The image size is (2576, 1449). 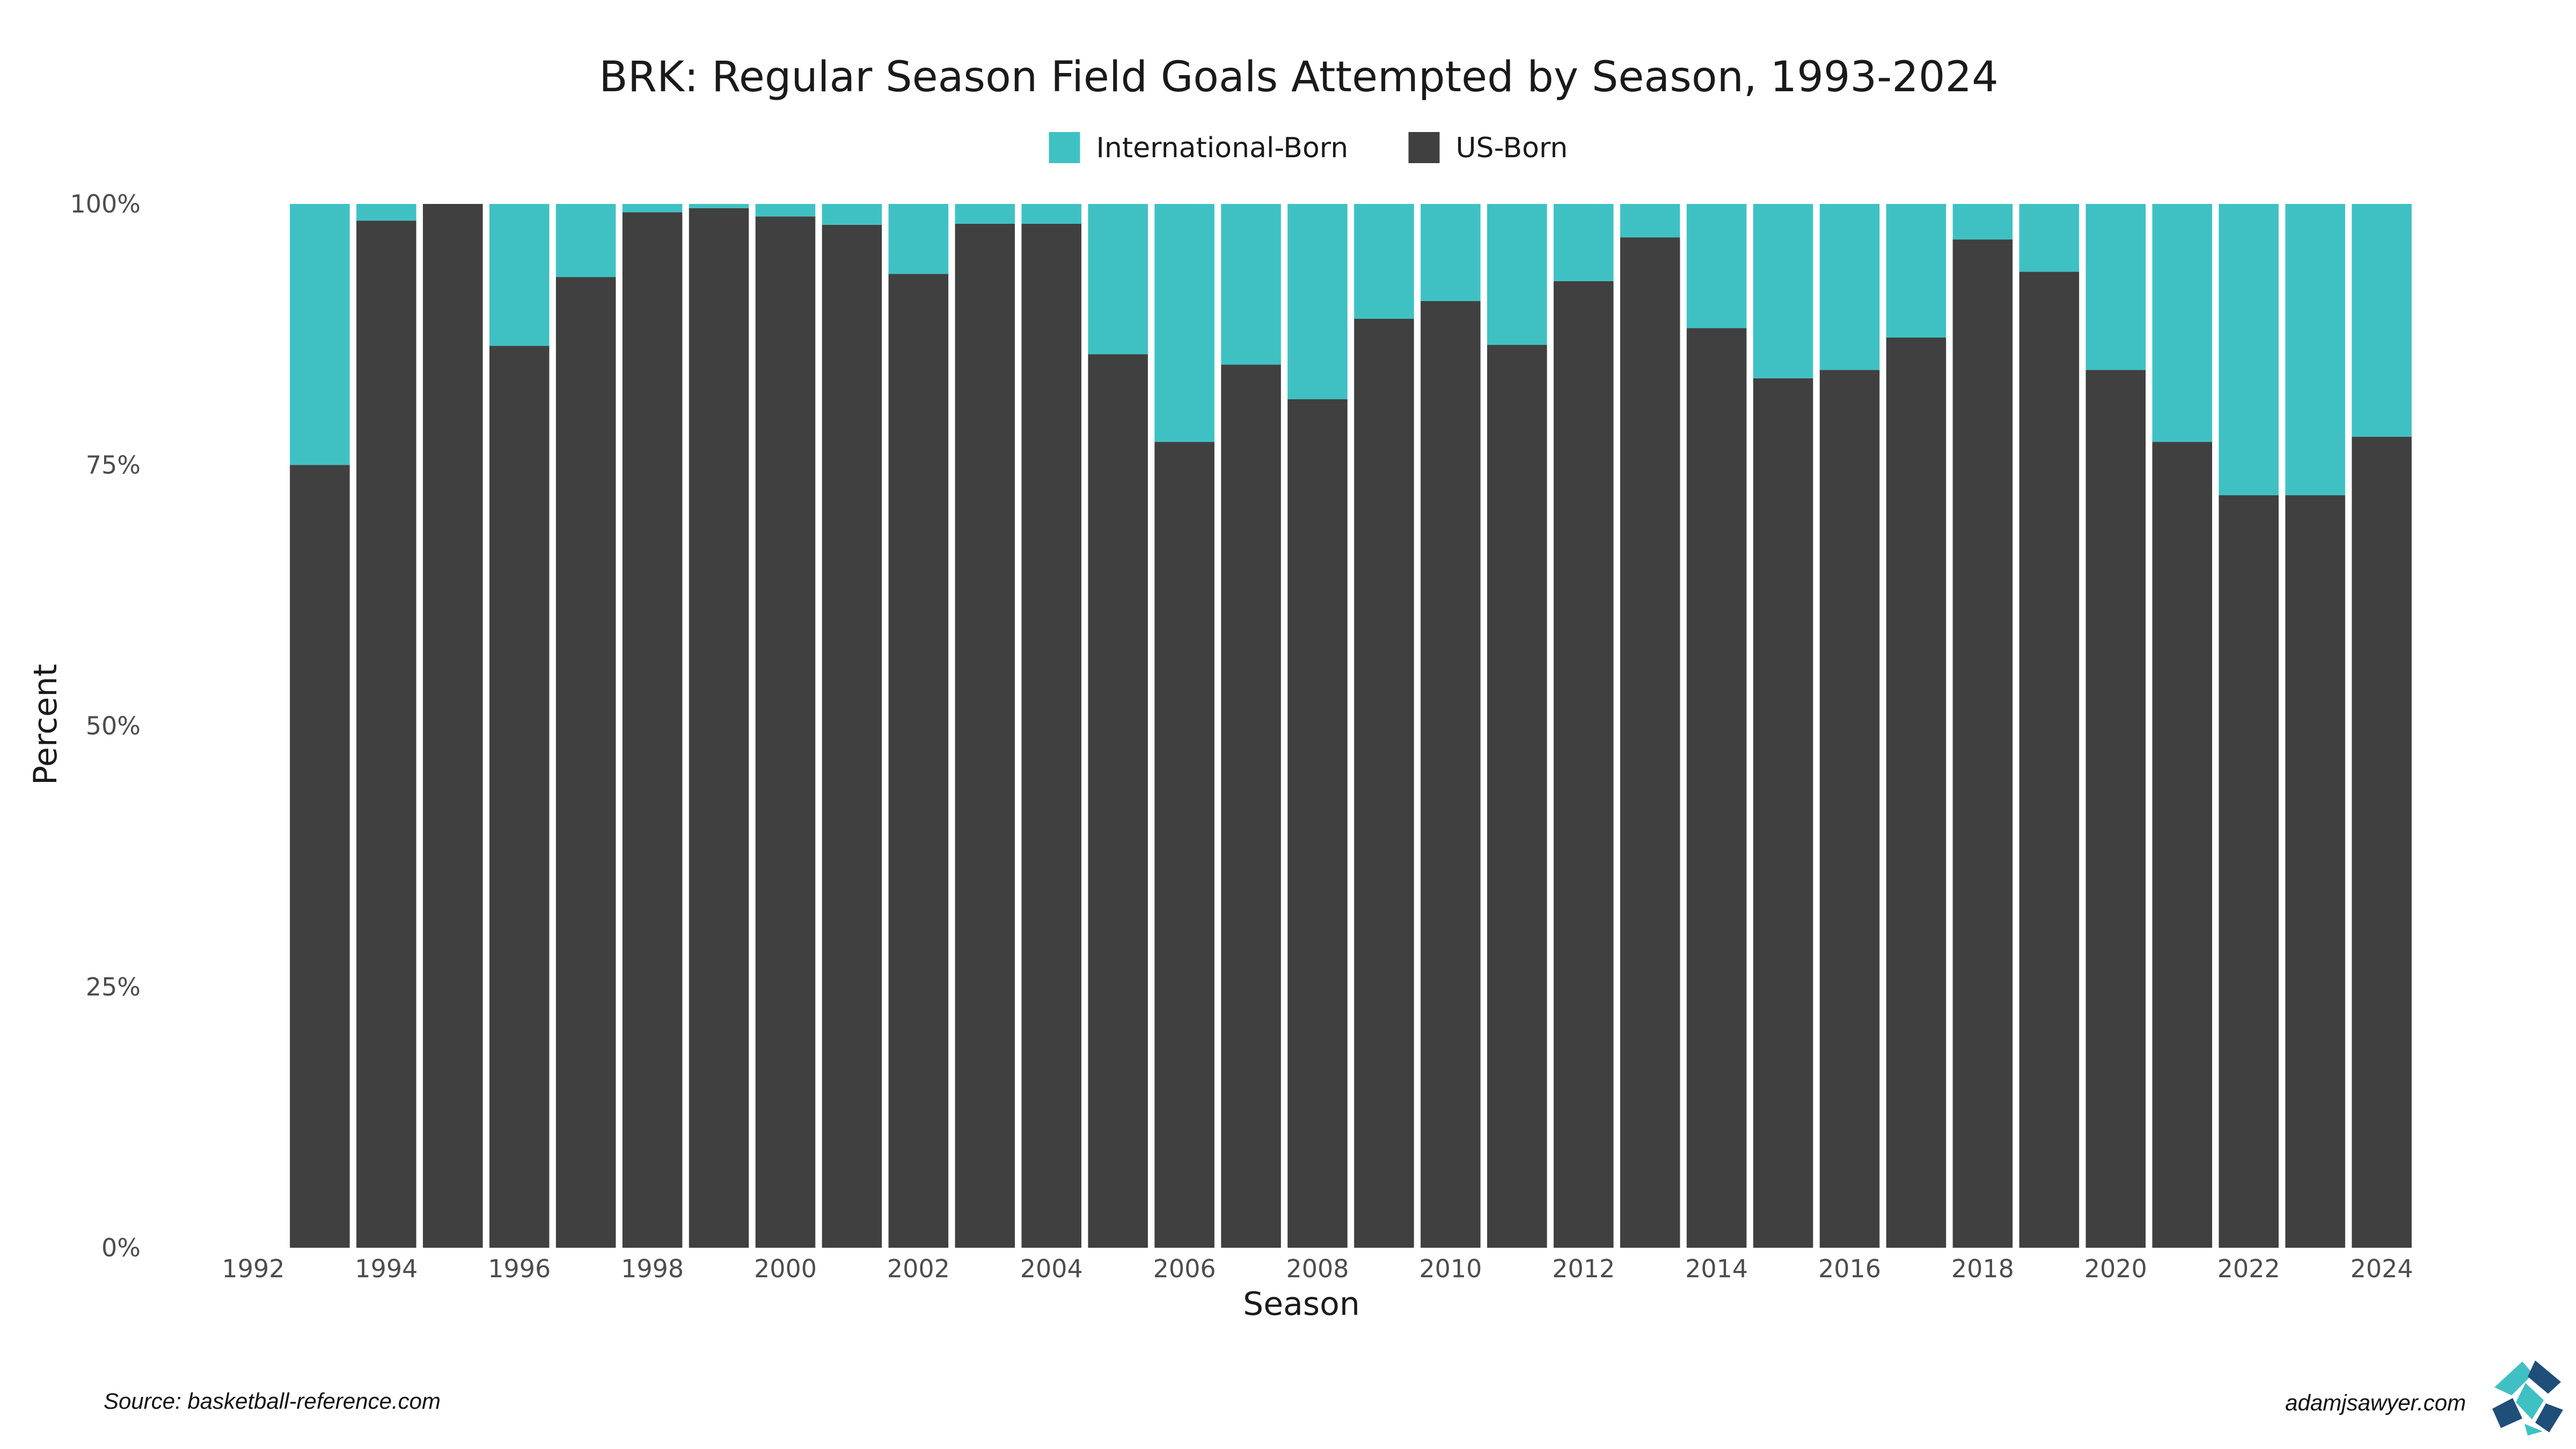 What do you see at coordinates (519, 797) in the screenshot?
I see `bar-us-born-1996` at bounding box center [519, 797].